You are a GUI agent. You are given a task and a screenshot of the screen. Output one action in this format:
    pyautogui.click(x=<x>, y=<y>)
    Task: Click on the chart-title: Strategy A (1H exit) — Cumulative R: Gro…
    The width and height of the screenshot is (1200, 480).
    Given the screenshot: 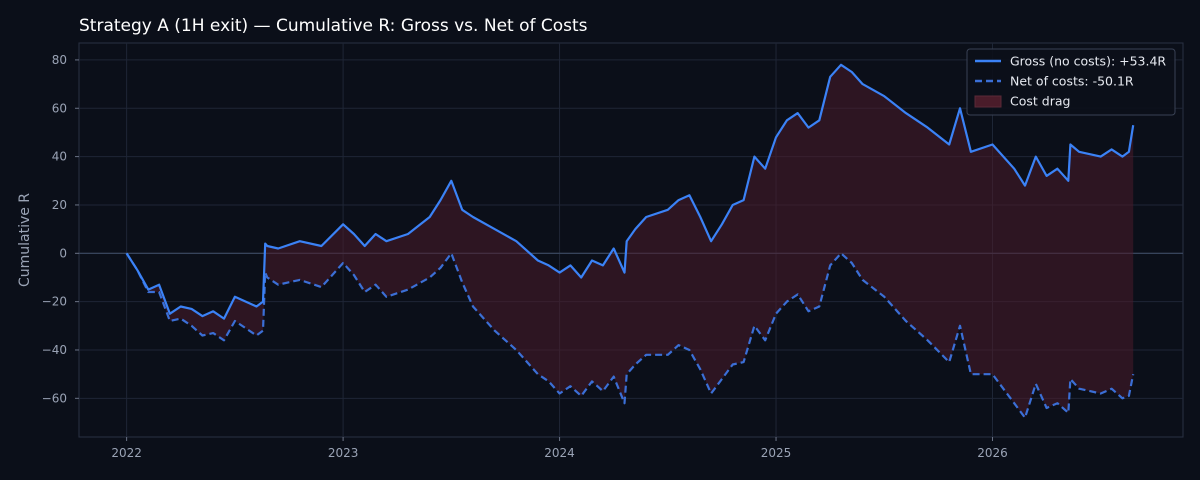 What is the action you would take?
    pyautogui.click(x=333, y=26)
    